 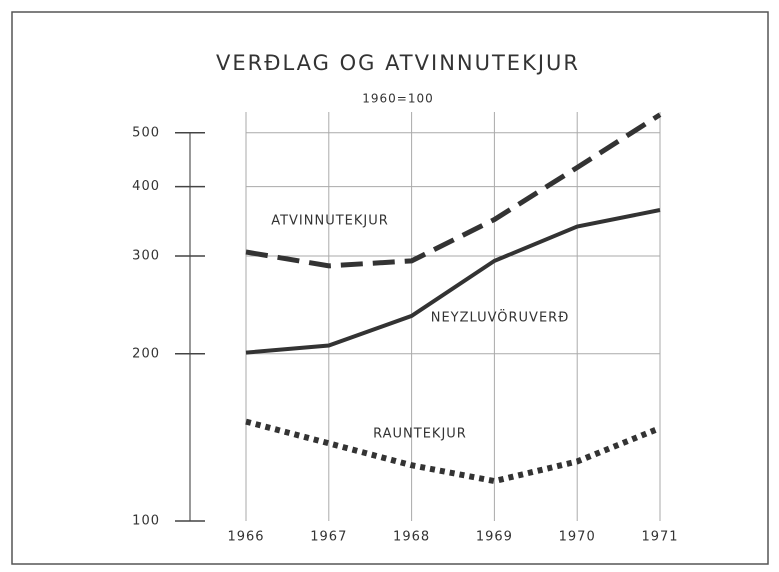 I want to click on series-label: NEYZLUVÖRUVERÐ, so click(x=500, y=317).